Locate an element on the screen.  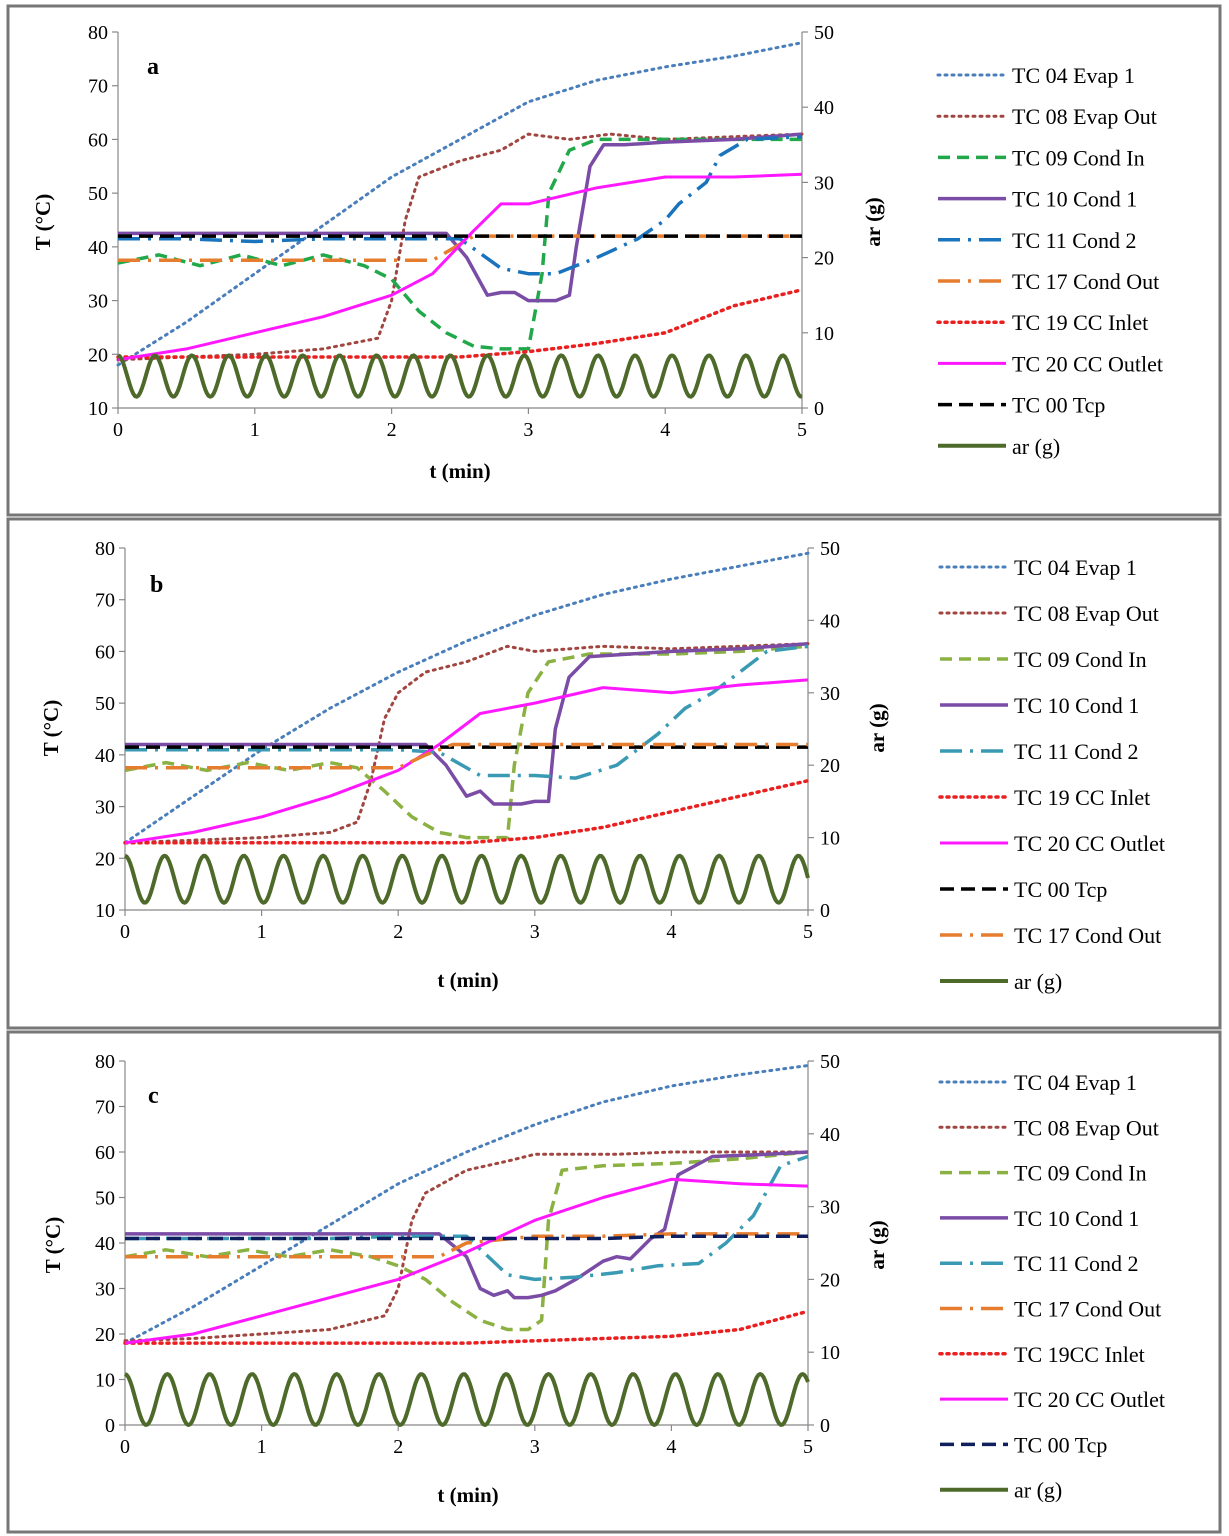
panel-a-legend-label-tc-10-cond-1: TC 10 Cond 1 is located at coordinates (1074, 199).